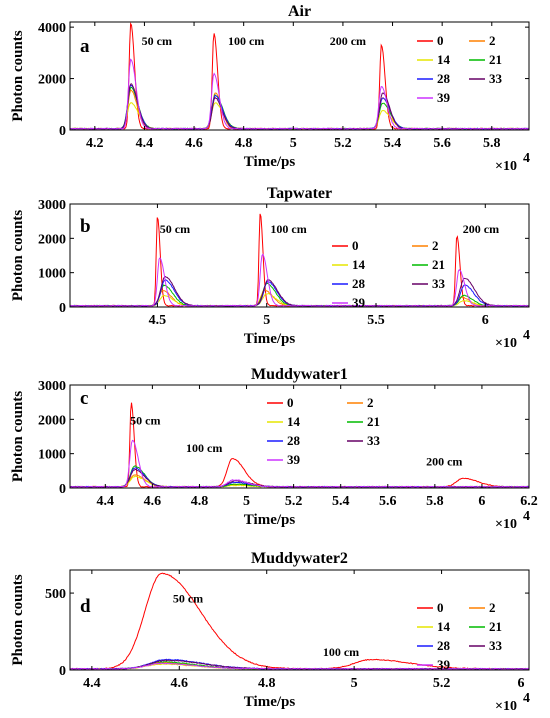  Describe the element at coordinates (84, 398) in the screenshot. I see `panel-letter: c` at that location.